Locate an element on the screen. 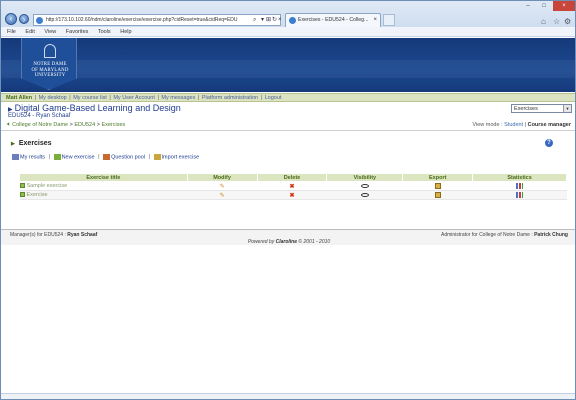  tool-select: Exercises ▼ is located at coordinates (541, 108).